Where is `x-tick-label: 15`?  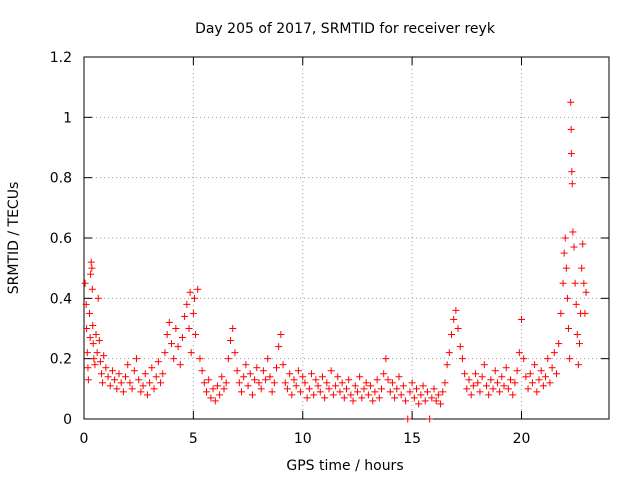 x-tick-label: 15 is located at coordinates (412, 439).